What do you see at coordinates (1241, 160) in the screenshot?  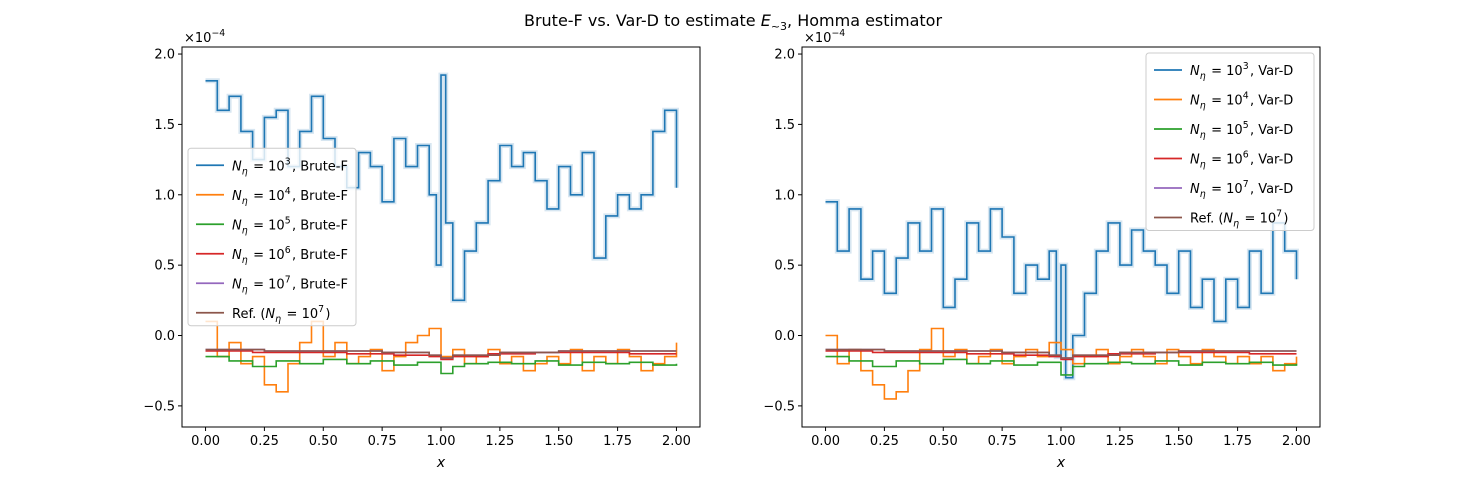 I see `legend-entry: Nη = 106 , Var-D` at bounding box center [1241, 160].